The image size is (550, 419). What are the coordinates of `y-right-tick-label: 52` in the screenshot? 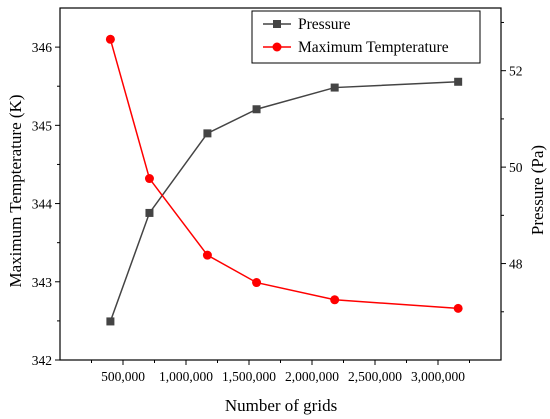 It's located at (516, 71).